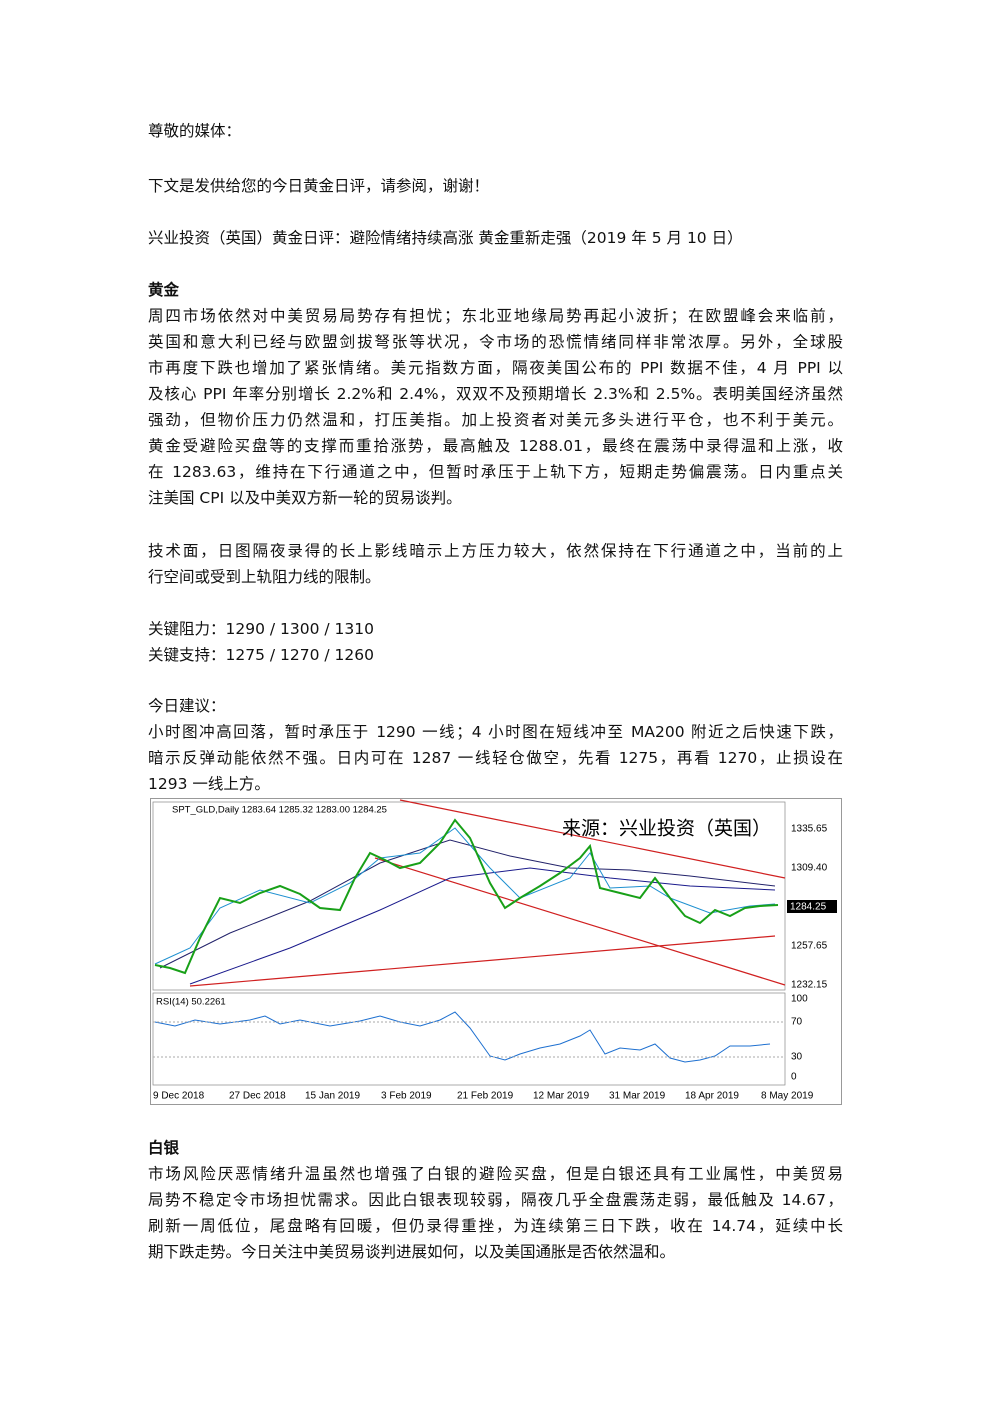 Image resolution: width=992 pixels, height=1403 pixels. What do you see at coordinates (187, 706) in the screenshot?
I see `advice-heading: 今日建议：` at bounding box center [187, 706].